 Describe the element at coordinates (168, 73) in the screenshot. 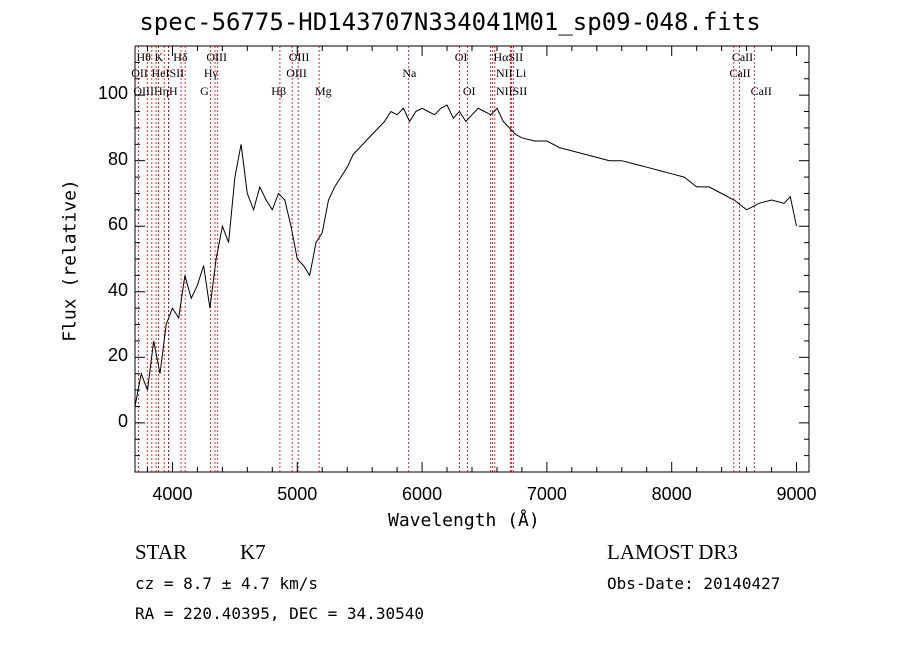

I see `line-label: HeISII` at that location.